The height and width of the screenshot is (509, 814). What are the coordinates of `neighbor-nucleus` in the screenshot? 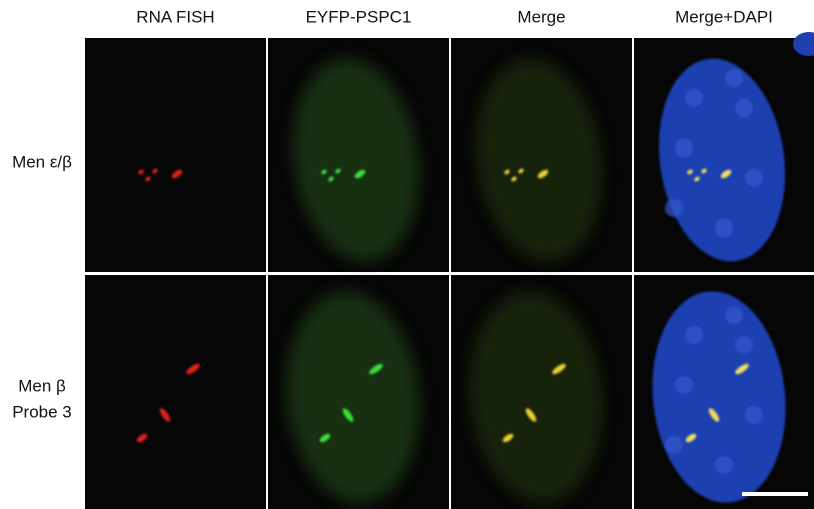 It's located at (803, 44).